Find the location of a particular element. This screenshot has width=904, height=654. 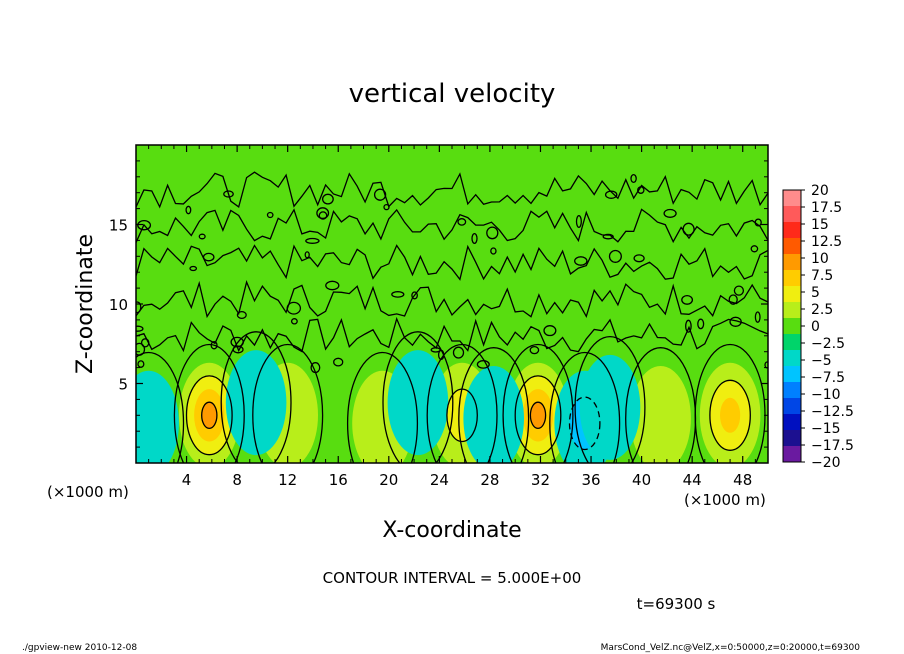

colorbar-label: −20 is located at coordinates (826, 463).